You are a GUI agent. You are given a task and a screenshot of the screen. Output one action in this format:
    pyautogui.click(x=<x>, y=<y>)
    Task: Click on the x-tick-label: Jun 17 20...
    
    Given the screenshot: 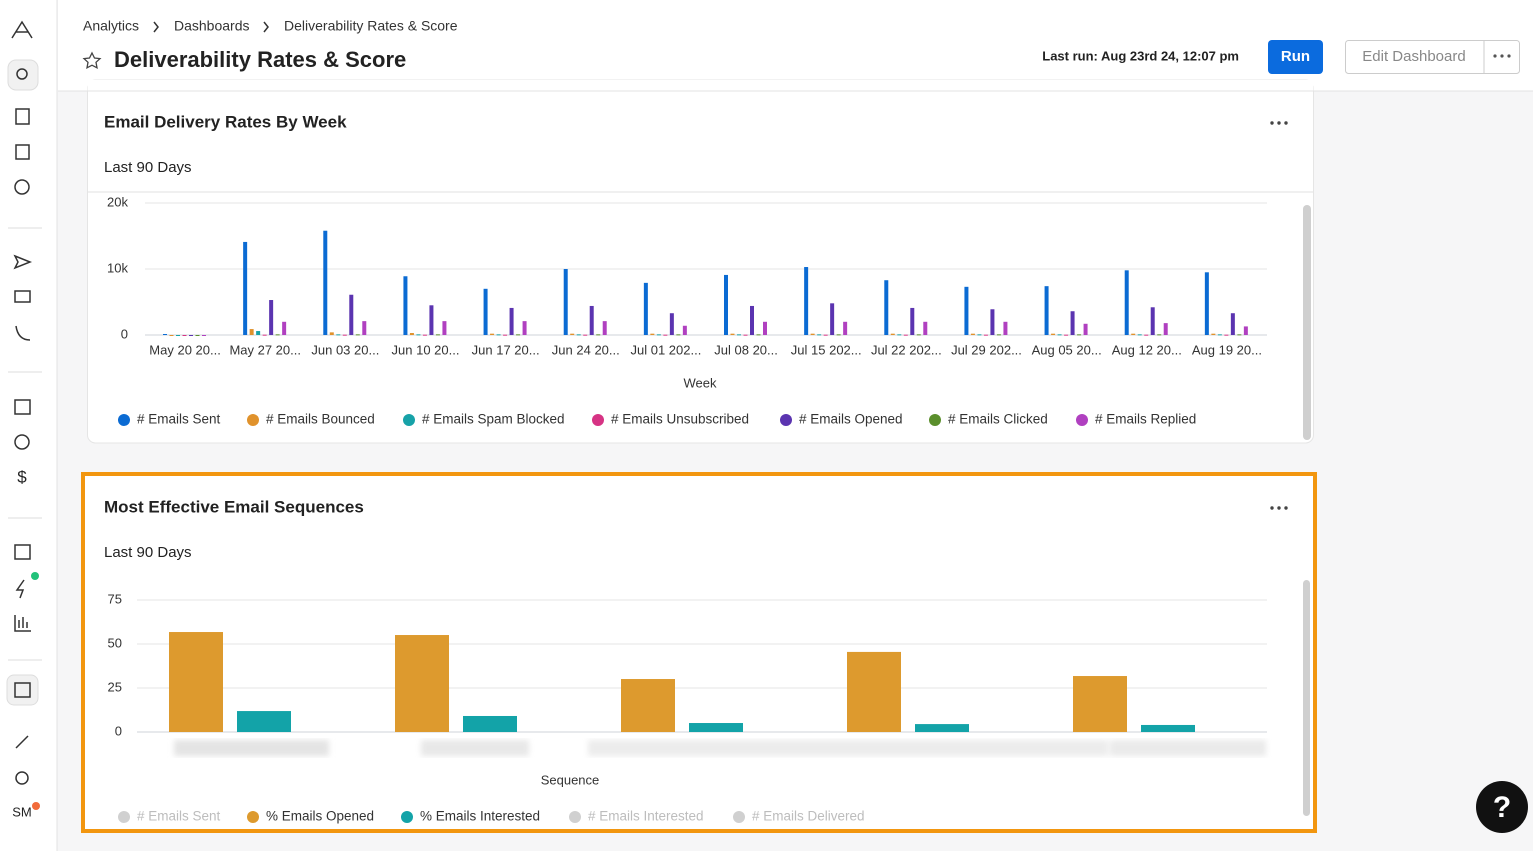 What is the action you would take?
    pyautogui.click(x=506, y=349)
    